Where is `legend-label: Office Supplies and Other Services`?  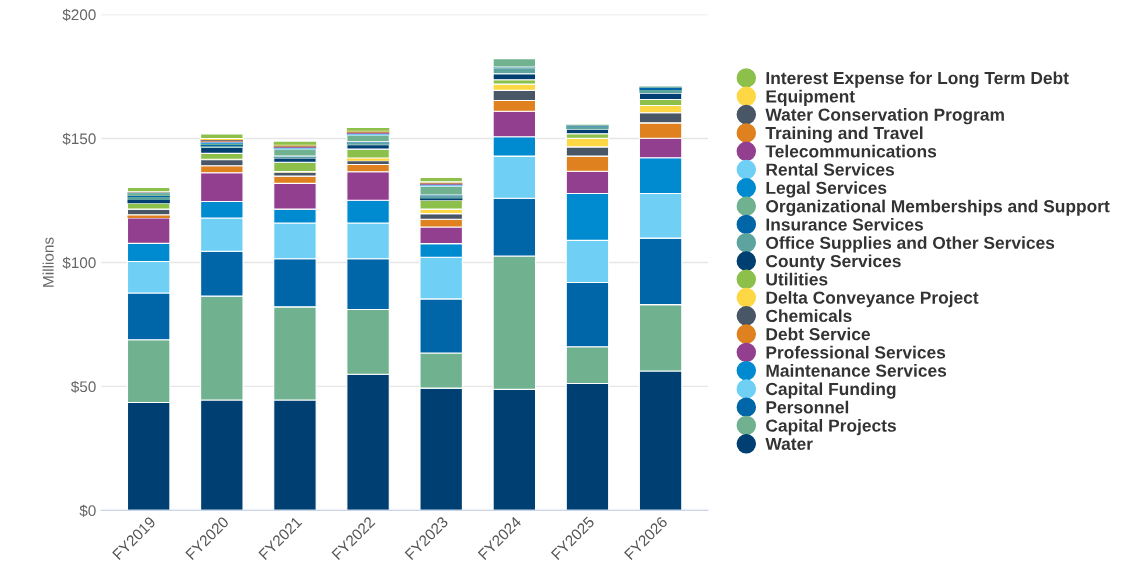
legend-label: Office Supplies and Other Services is located at coordinates (910, 244).